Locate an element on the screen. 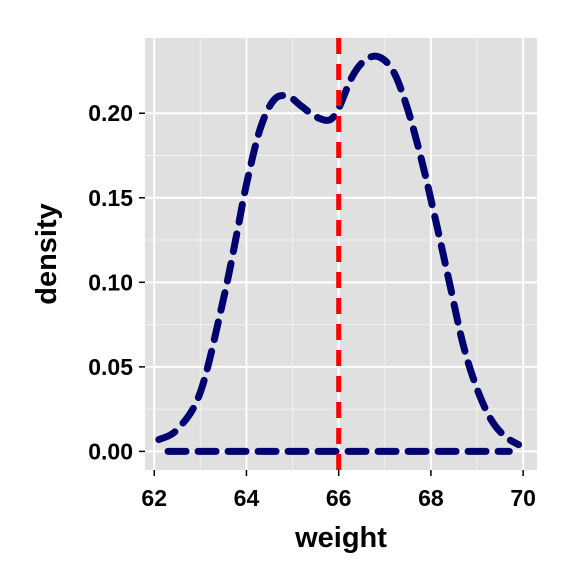 Image resolution: width=576 pixels, height=576 pixels. y-axis-title: density is located at coordinates (47, 254).